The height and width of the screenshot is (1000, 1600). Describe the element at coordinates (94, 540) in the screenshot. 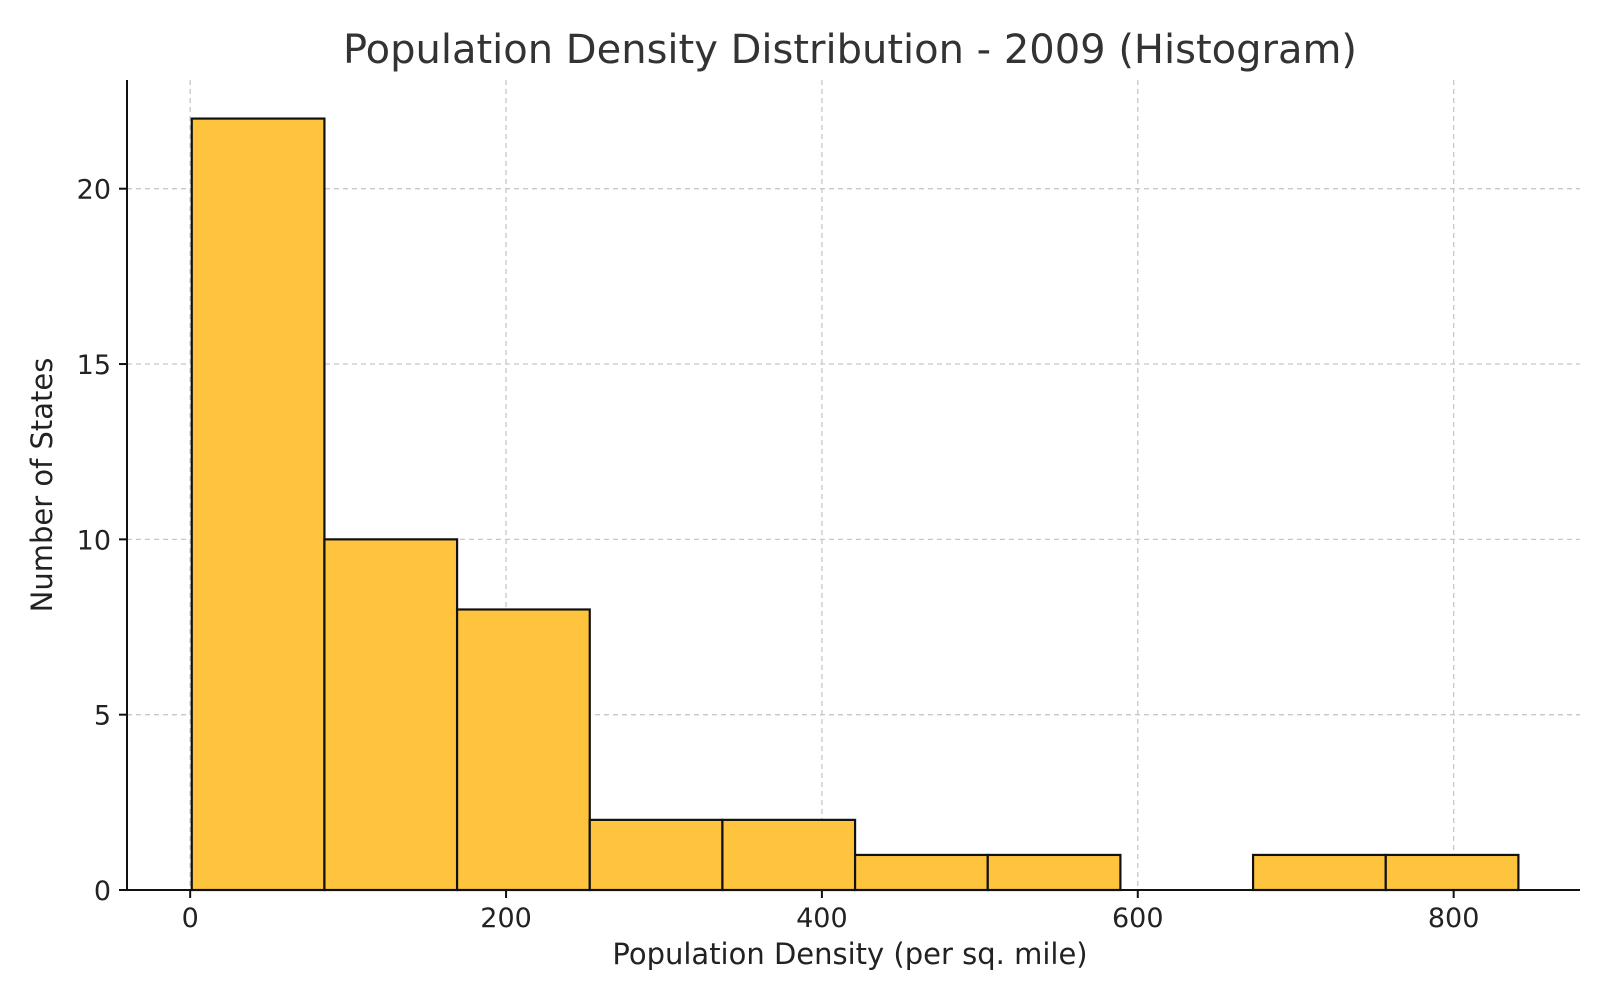

I see `y-tick-label-2: 10` at that location.